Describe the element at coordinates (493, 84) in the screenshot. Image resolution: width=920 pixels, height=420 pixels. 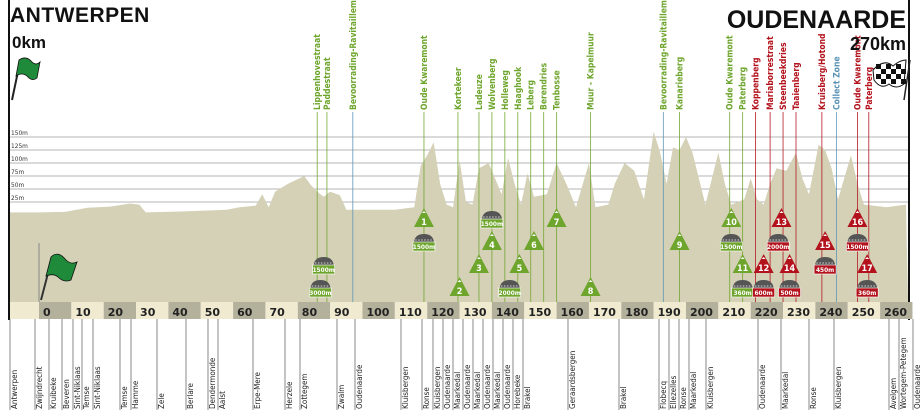
I see `climb-label: Wolvenberg` at that location.